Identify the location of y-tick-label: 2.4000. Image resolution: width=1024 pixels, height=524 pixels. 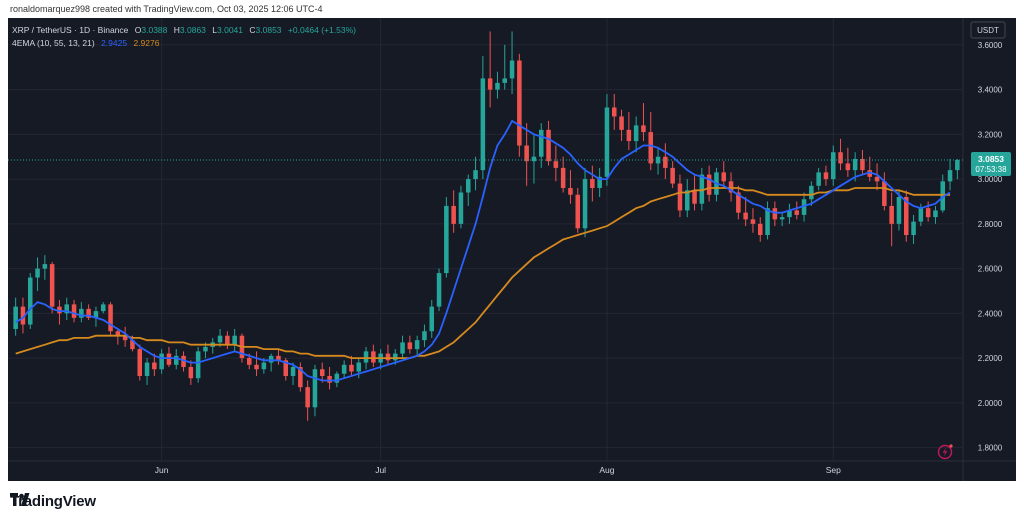
(990, 313).